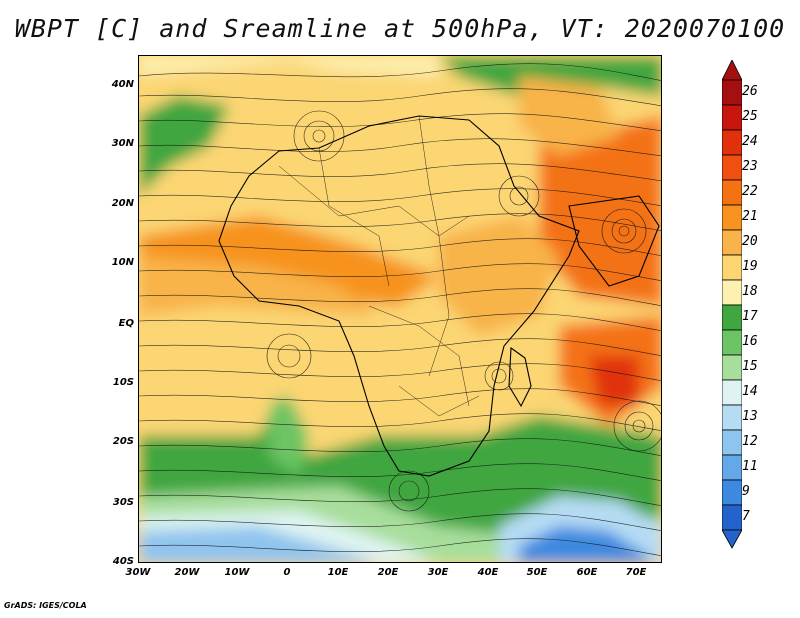 The width and height of the screenshot is (800, 618). Describe the element at coordinates (537, 572) in the screenshot. I see `lon-label-50e: 50E` at that location.